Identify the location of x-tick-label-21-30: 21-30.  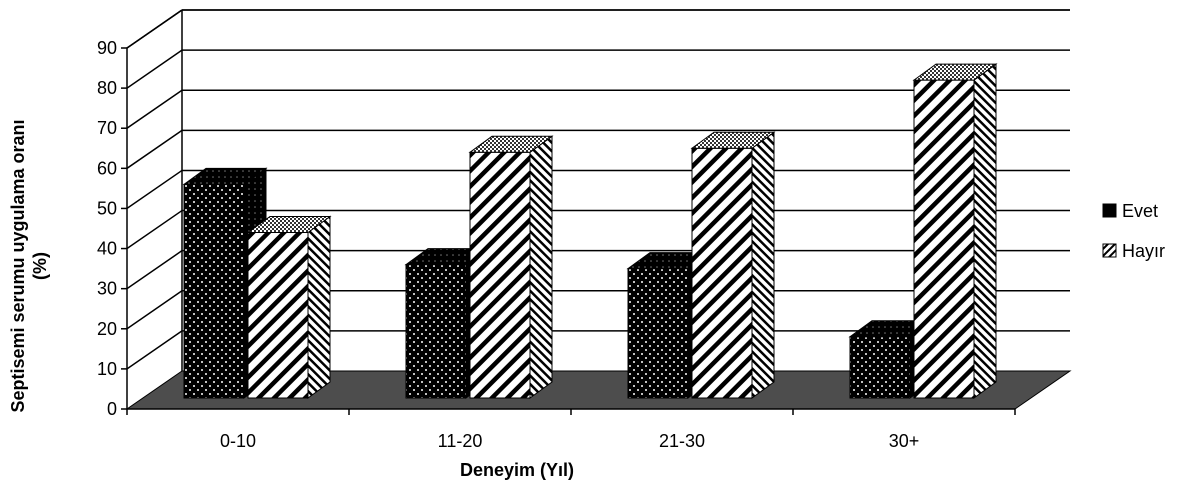
(682, 441).